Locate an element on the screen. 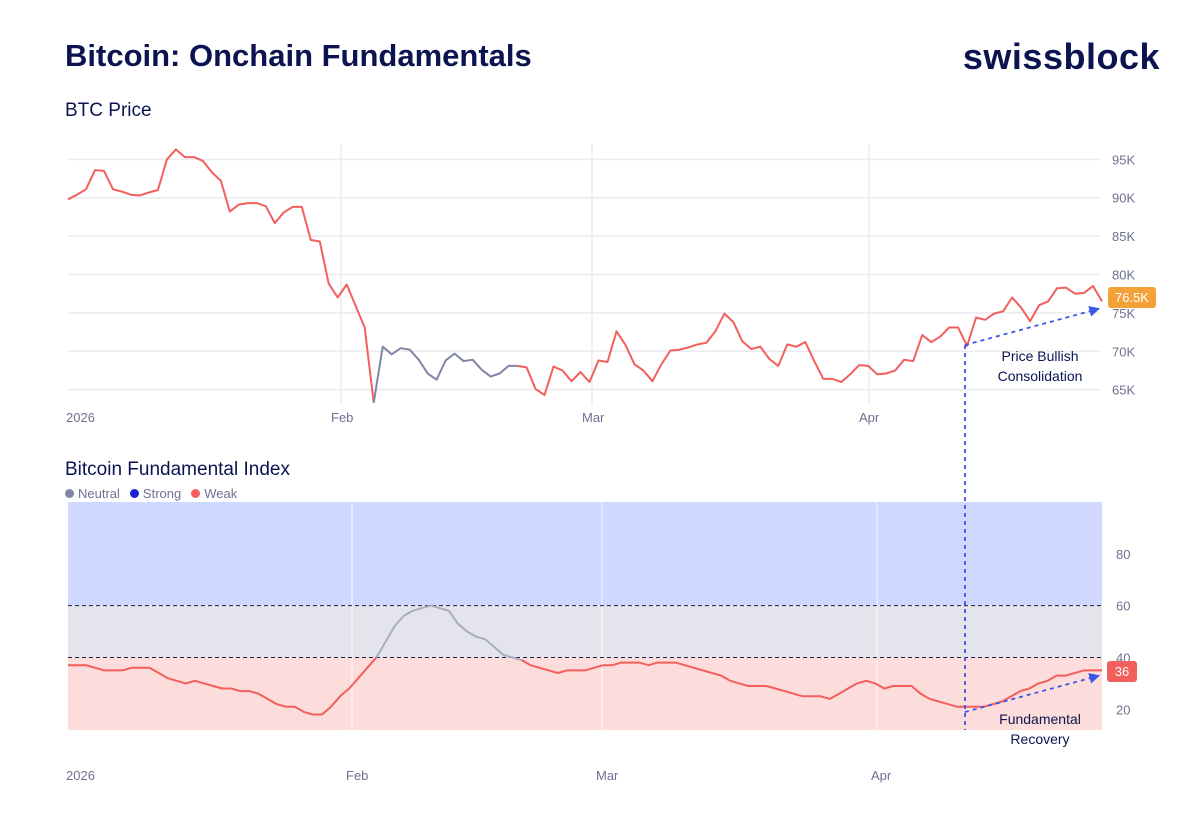 This screenshot has width=1200, height=828. price-y-tick-label: 80K is located at coordinates (1123, 275).